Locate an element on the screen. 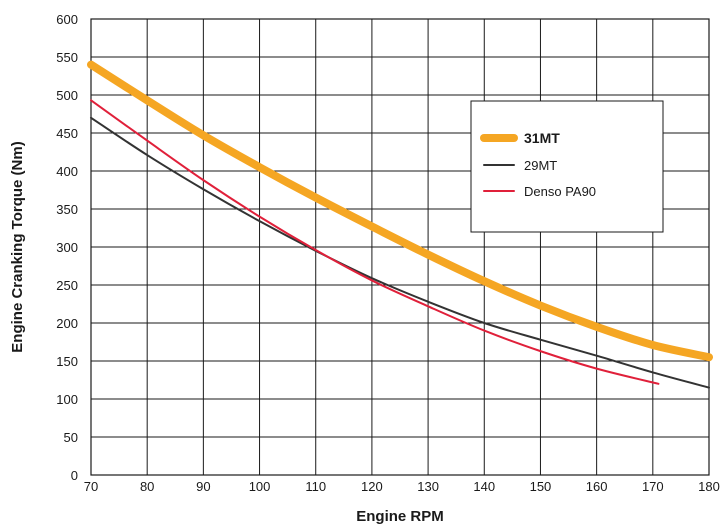 The width and height of the screenshot is (721, 527). y-tick-label: 200 is located at coordinates (67, 323).